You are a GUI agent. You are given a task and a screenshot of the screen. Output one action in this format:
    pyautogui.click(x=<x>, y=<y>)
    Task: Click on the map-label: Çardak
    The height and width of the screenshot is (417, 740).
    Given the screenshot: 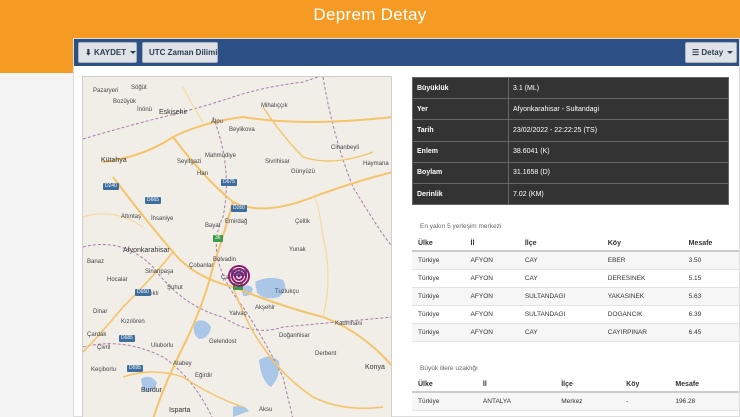 What is the action you would take?
    pyautogui.click(x=97, y=335)
    